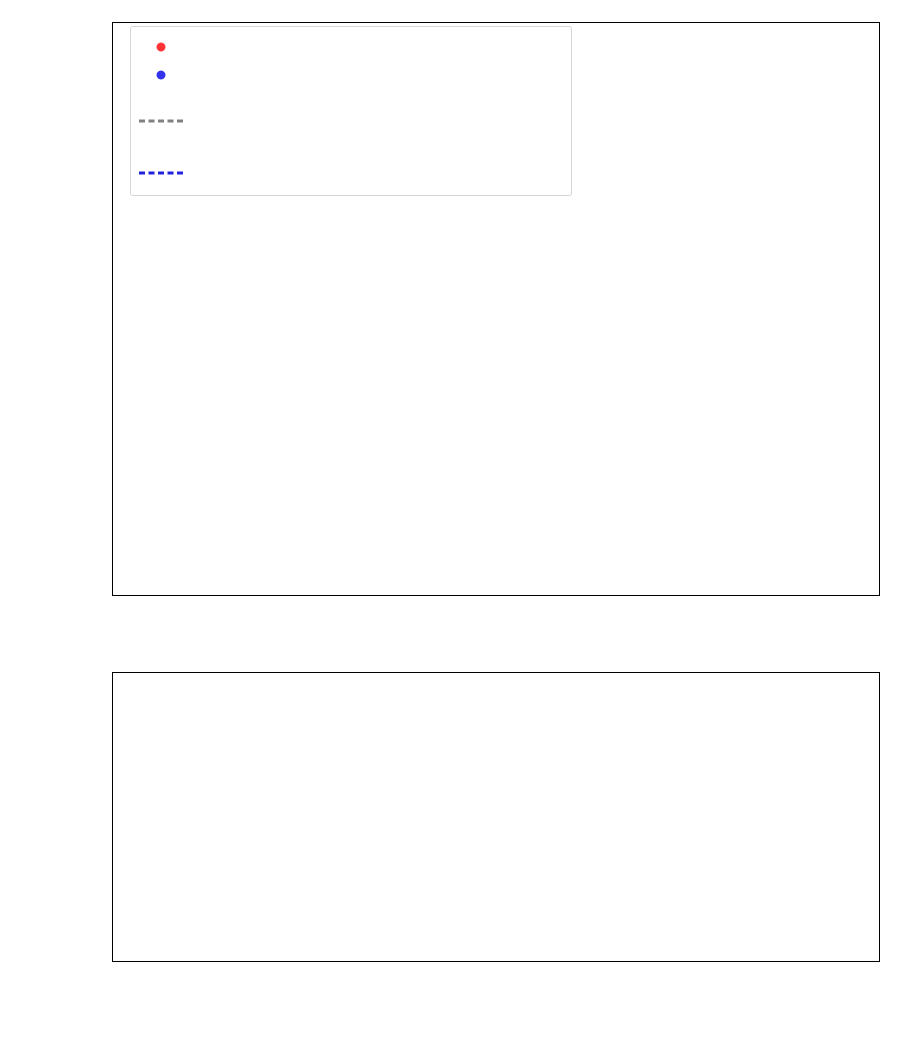 Image resolution: width=900 pixels, height=1050 pixels. I want to click on legend-marker-raw-dot, so click(161, 47).